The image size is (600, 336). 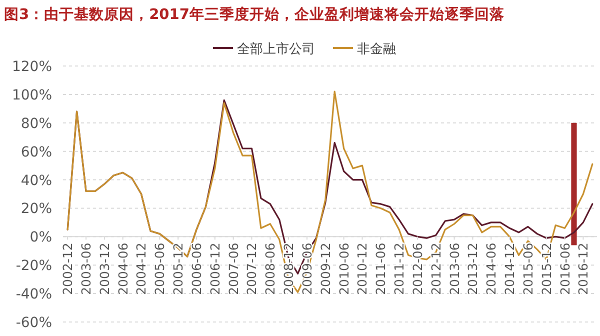 What do you see at coordinates (454, 268) in the screenshot?
I see `x-tick-label: 2013-06` at bounding box center [454, 268].